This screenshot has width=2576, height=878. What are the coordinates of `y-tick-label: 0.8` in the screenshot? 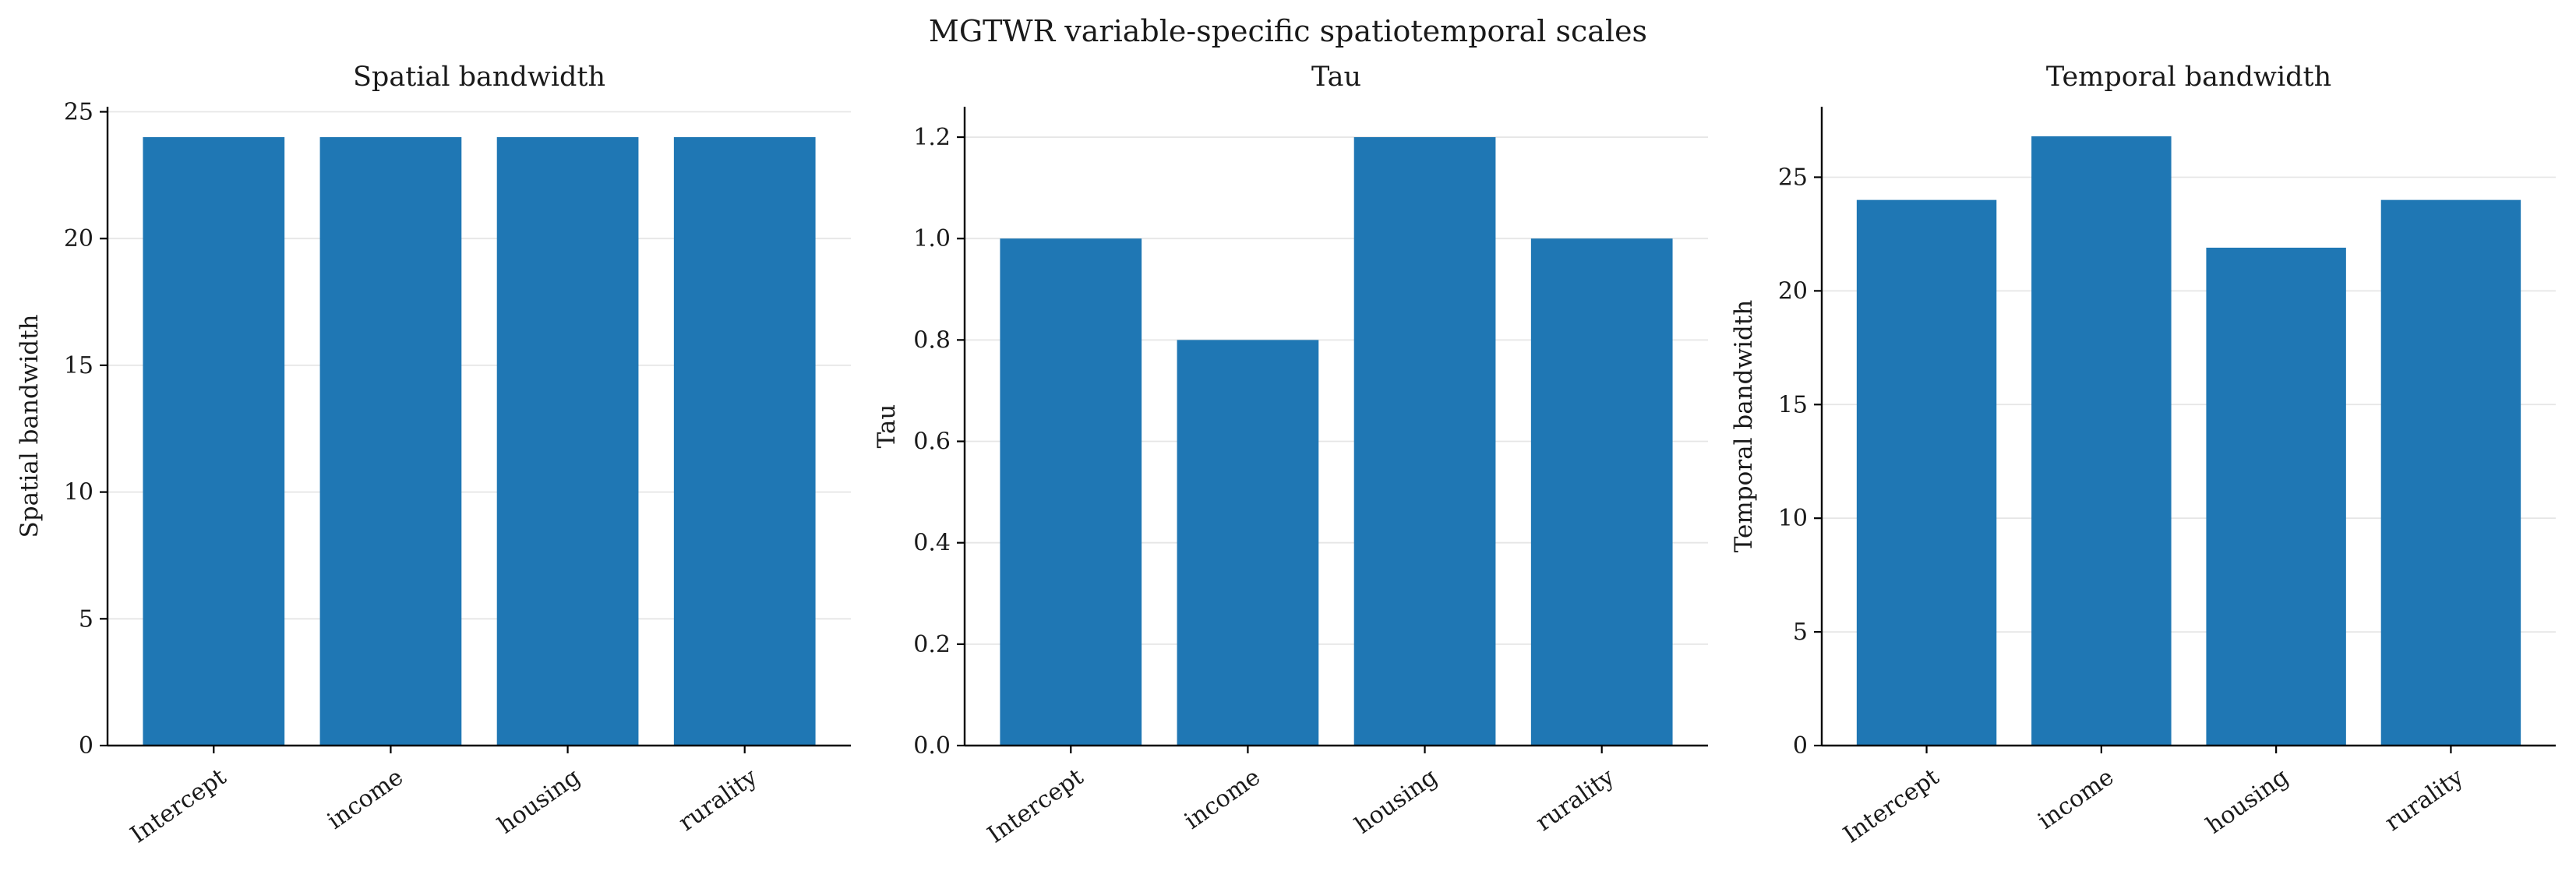 It's located at (932, 340).